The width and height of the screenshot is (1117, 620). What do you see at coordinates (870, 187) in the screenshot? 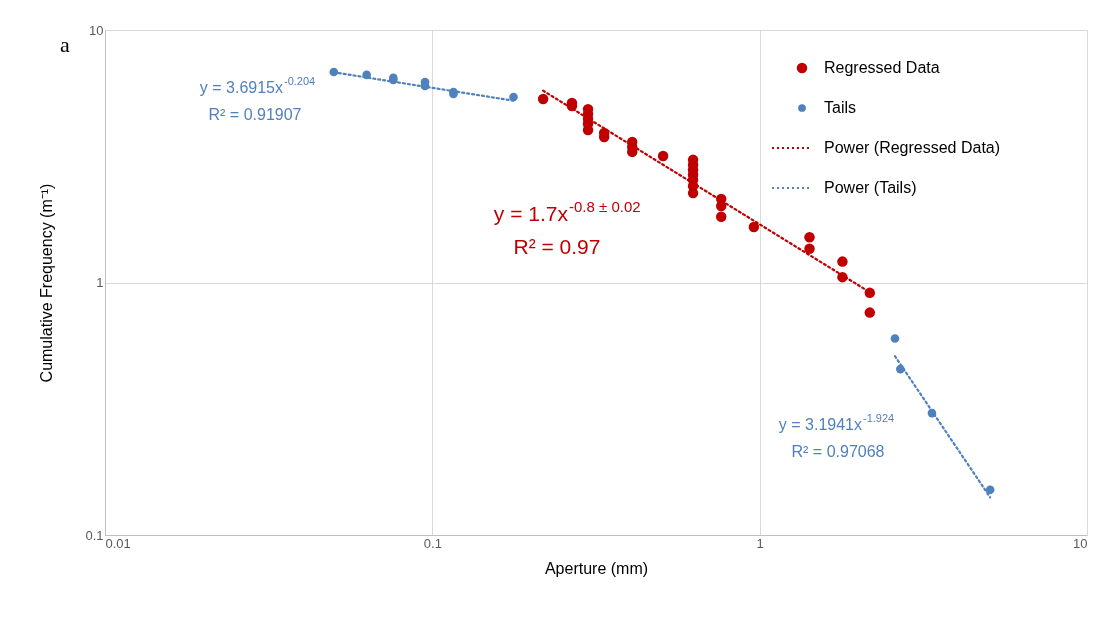
I see `legend-label: Power (Tails)` at bounding box center [870, 187].